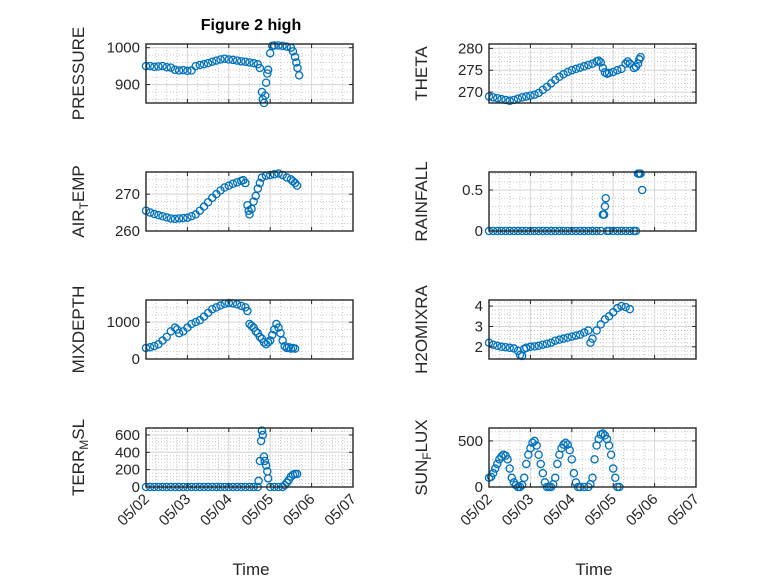  What do you see at coordinates (127, 452) in the screenshot?
I see `y-tick-label: 400` at bounding box center [127, 452].